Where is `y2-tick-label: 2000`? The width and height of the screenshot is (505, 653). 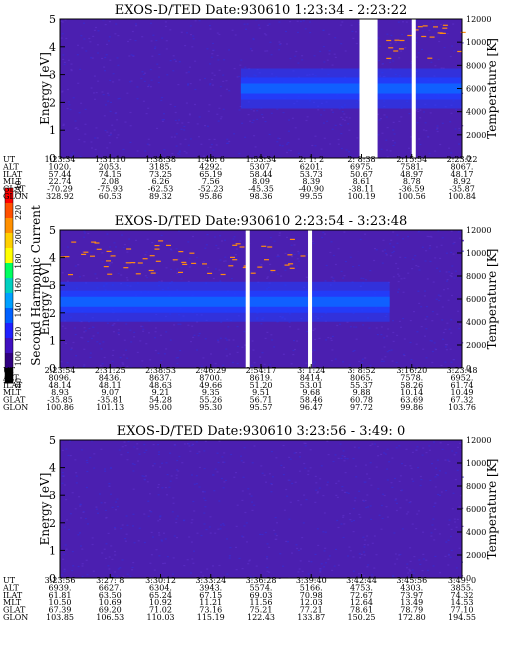 y2-tick-label: 2000 is located at coordinates (476, 555).